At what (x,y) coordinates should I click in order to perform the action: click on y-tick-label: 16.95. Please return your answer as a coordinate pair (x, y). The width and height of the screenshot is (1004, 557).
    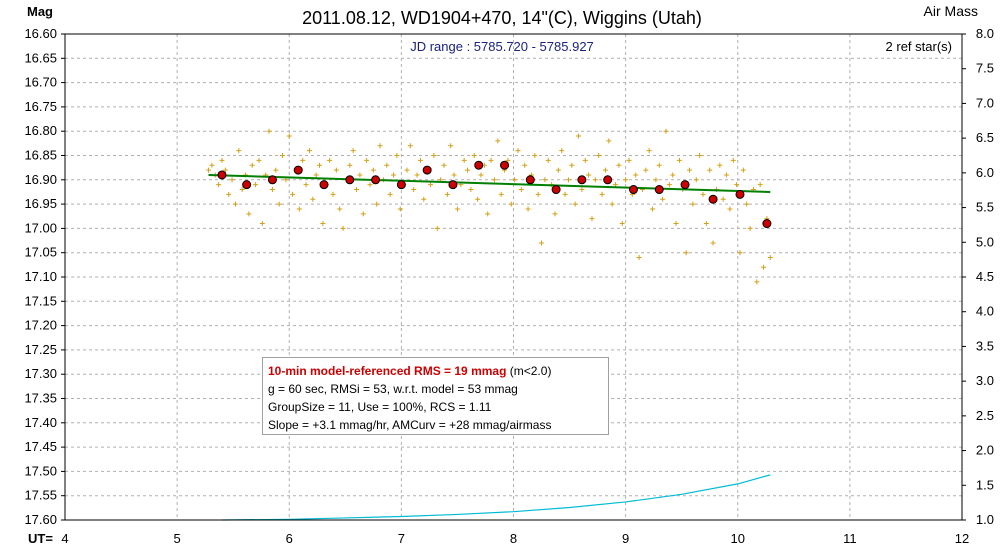
    Looking at the image, I should click on (40, 203).